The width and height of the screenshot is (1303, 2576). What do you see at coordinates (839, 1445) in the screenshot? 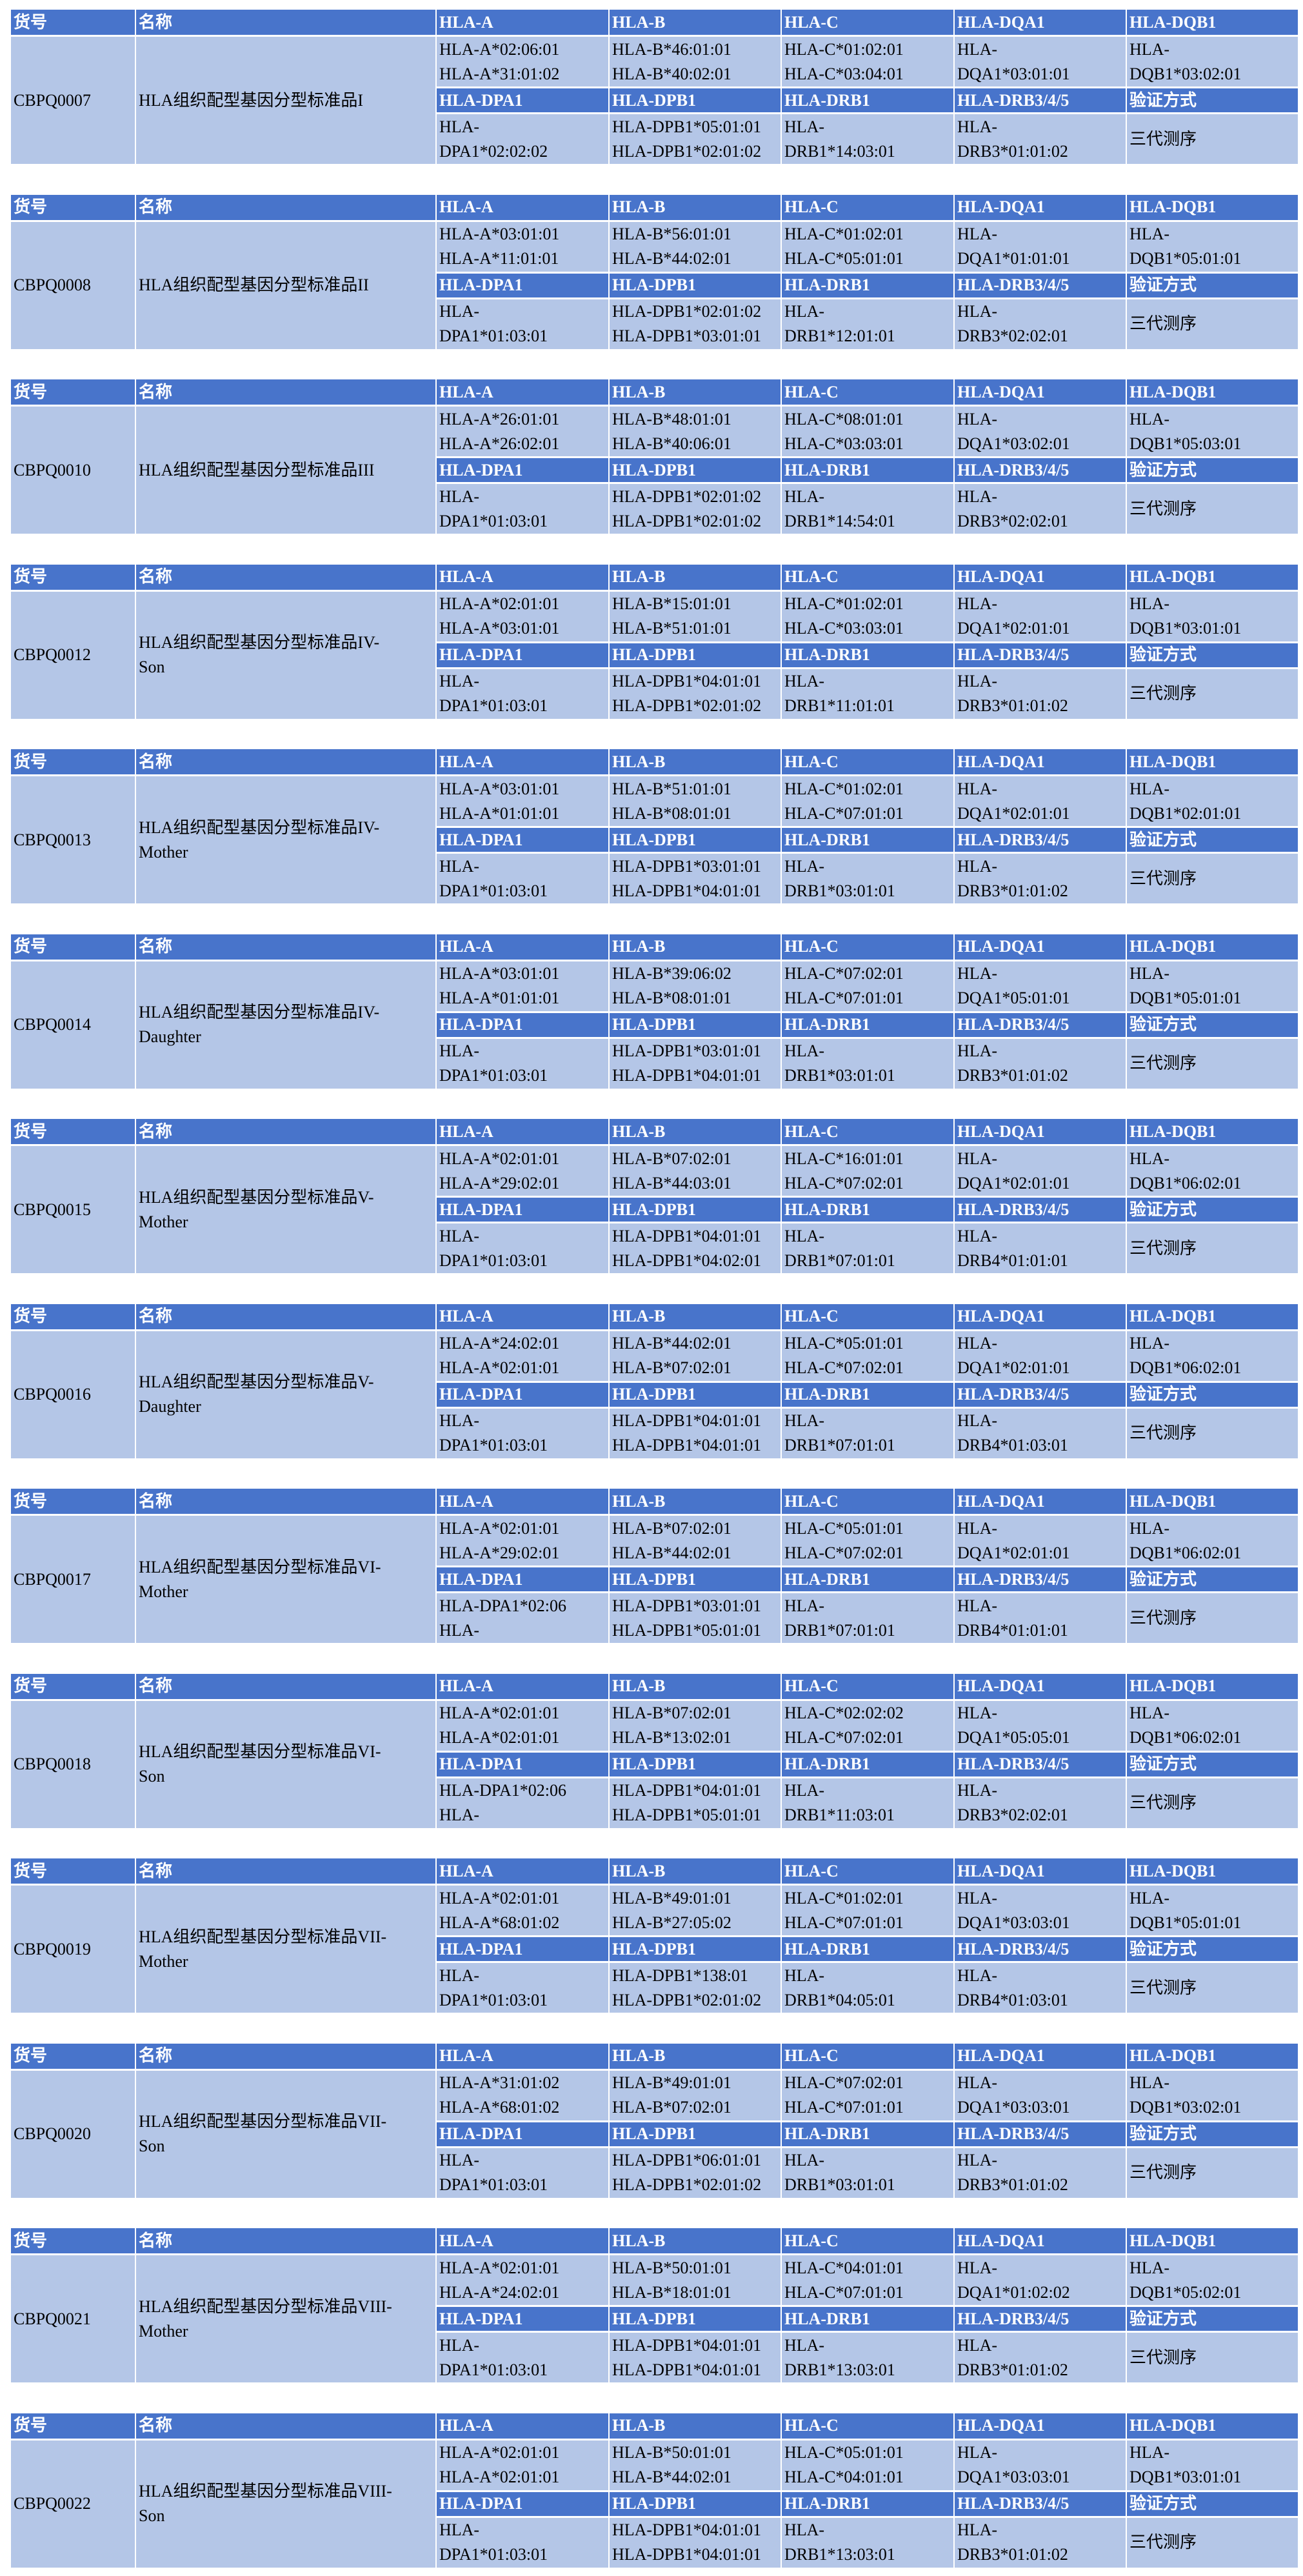
I see `allele-text: DRB1*07:01:01` at bounding box center [839, 1445].